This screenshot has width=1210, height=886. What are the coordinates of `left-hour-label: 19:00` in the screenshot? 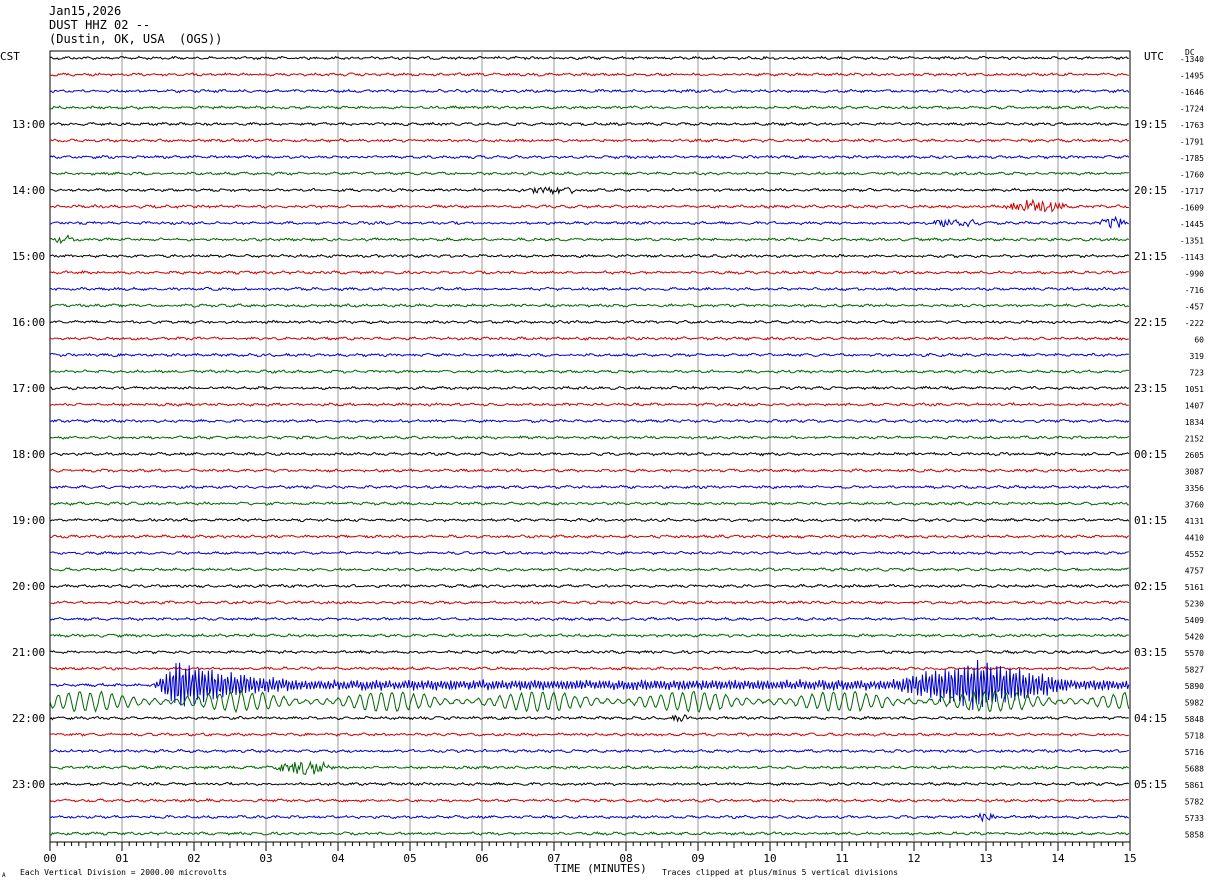 It's located at (28, 520).